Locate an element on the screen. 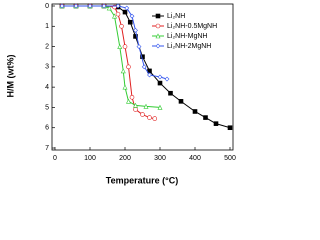  x-tick-label: 300 is located at coordinates (160, 158).